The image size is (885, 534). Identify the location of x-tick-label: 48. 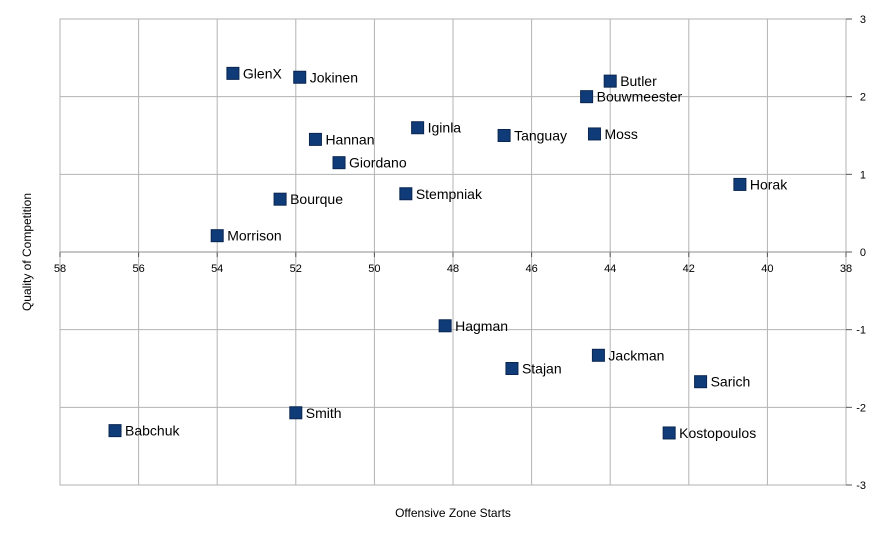
(453, 269).